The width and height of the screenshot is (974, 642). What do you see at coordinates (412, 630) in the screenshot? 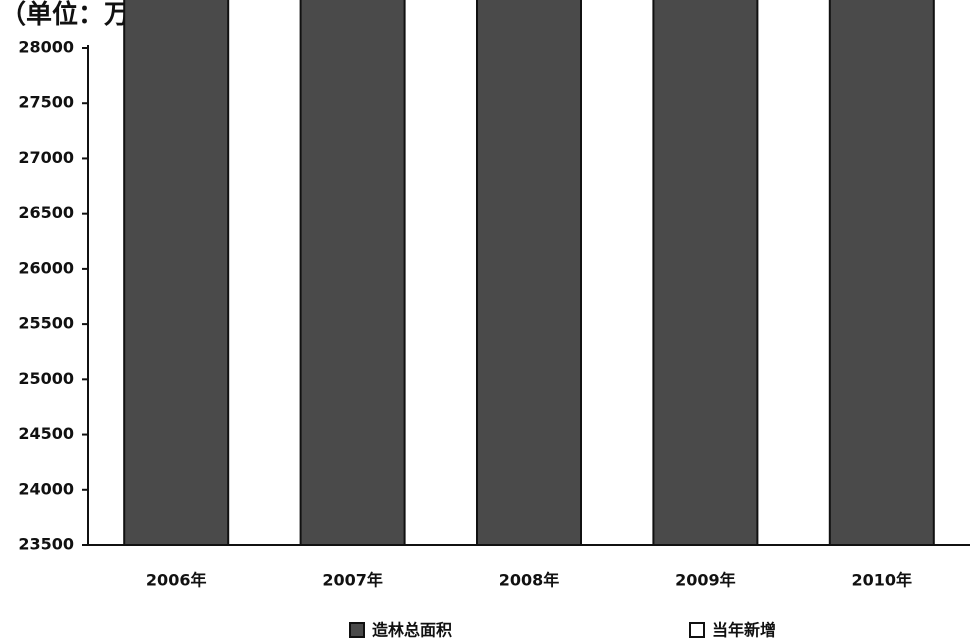
I see `legend-label: 造林总面积` at bounding box center [412, 630].